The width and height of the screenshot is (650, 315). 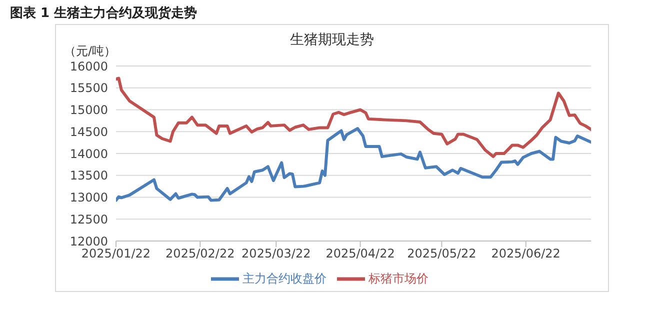 I want to click on chart-subtitle: 生猪期现走势, so click(x=332, y=40).